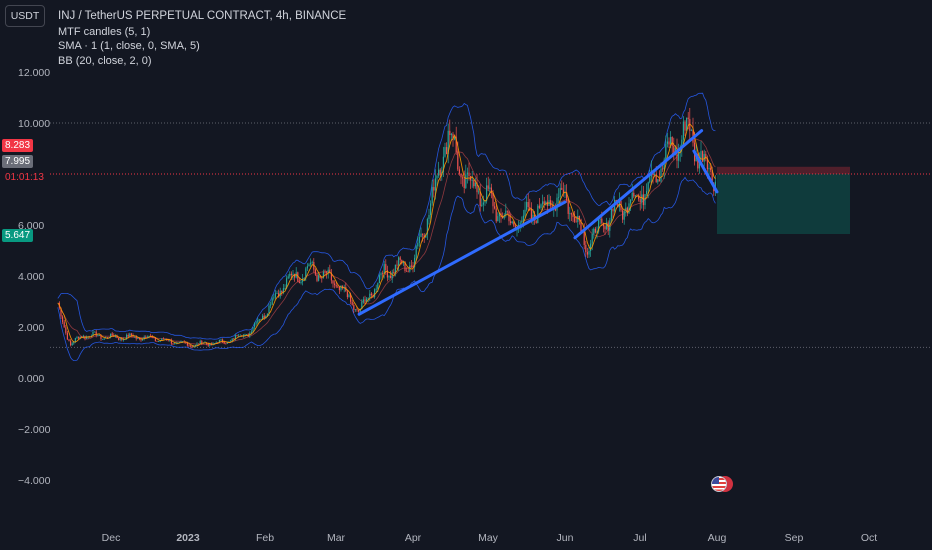  I want to click on us-flag-event-icon, so click(722, 484).